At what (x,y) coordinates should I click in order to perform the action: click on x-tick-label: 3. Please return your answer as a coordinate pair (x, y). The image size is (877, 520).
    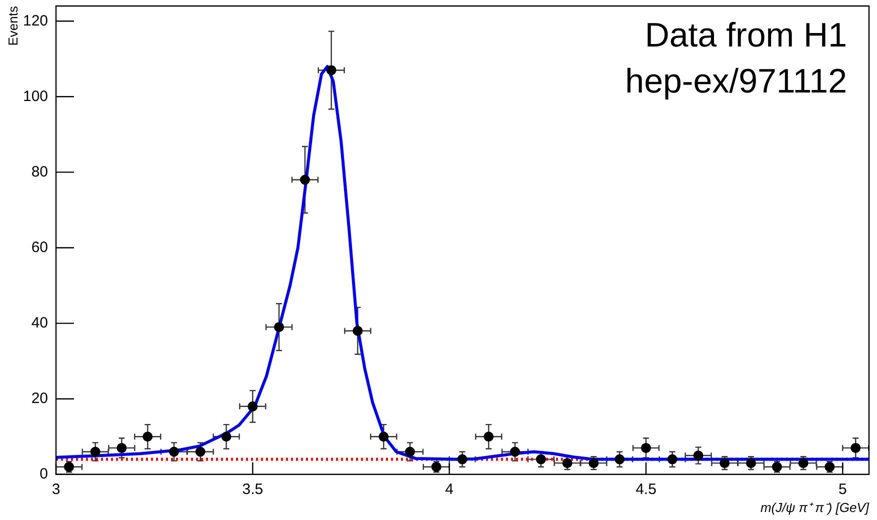
    Looking at the image, I should click on (56, 489).